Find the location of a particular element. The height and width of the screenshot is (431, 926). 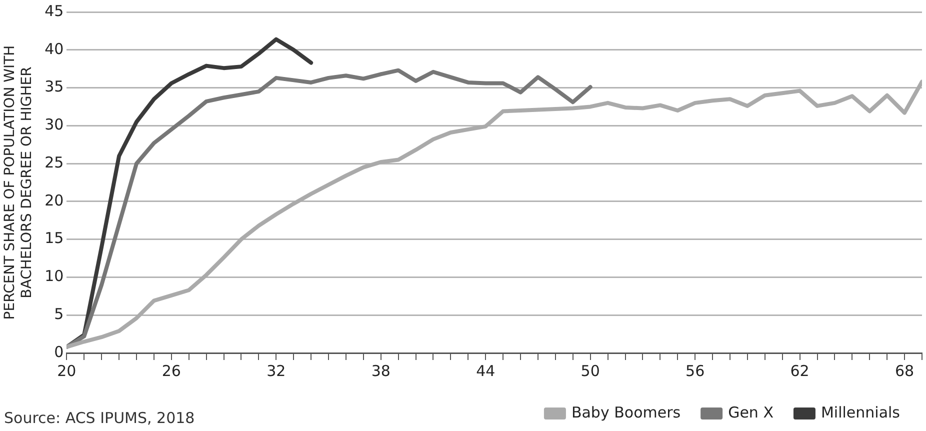

y-tick-label: 15 is located at coordinates (54, 238).